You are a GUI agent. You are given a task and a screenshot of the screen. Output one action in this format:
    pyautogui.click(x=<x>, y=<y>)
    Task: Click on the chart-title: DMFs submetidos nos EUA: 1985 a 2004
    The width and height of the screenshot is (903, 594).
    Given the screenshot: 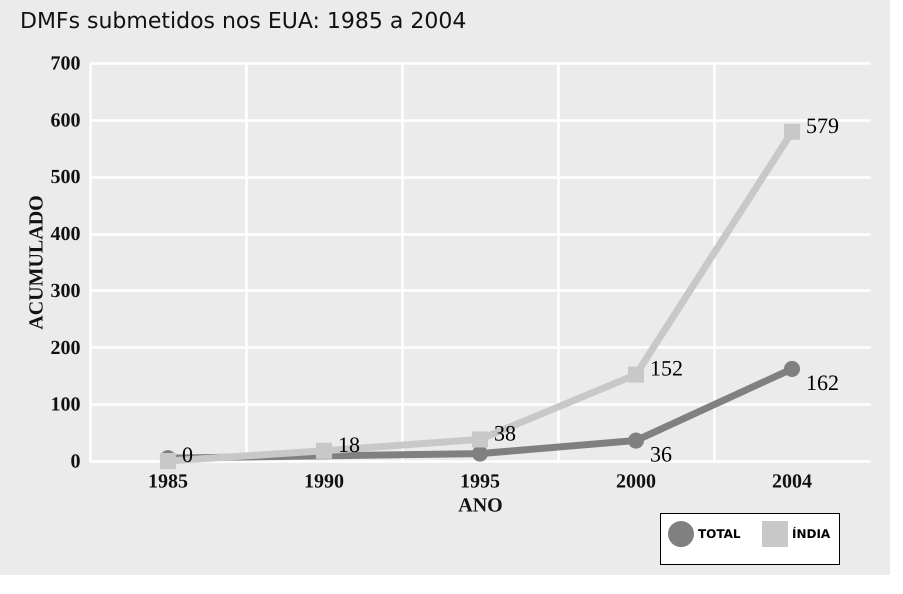 What is the action you would take?
    pyautogui.click(x=243, y=21)
    